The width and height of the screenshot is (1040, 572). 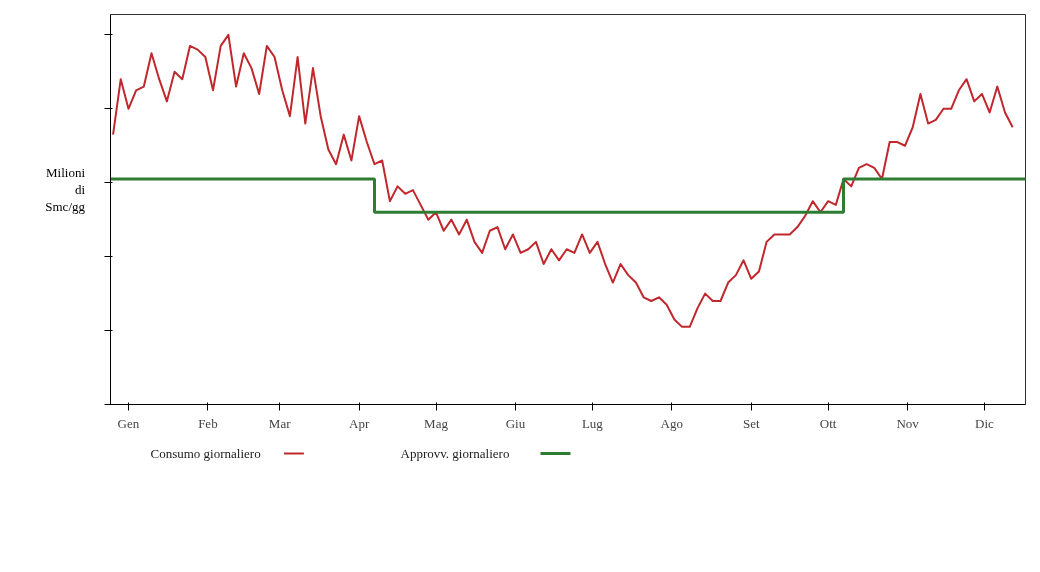 What do you see at coordinates (208, 423) in the screenshot?
I see `x-tick-label: Feb` at bounding box center [208, 423].